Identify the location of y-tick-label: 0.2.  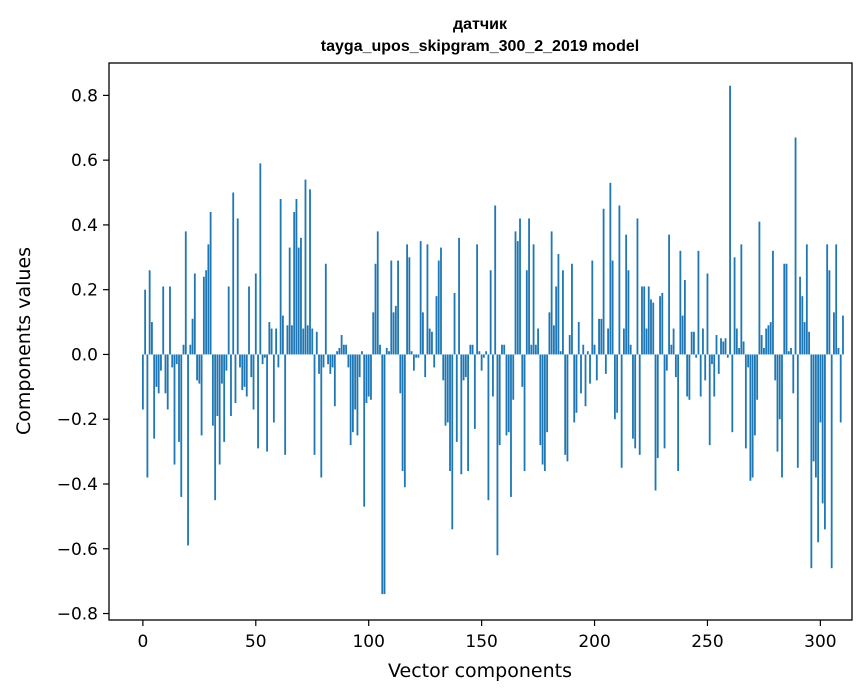
(84, 291).